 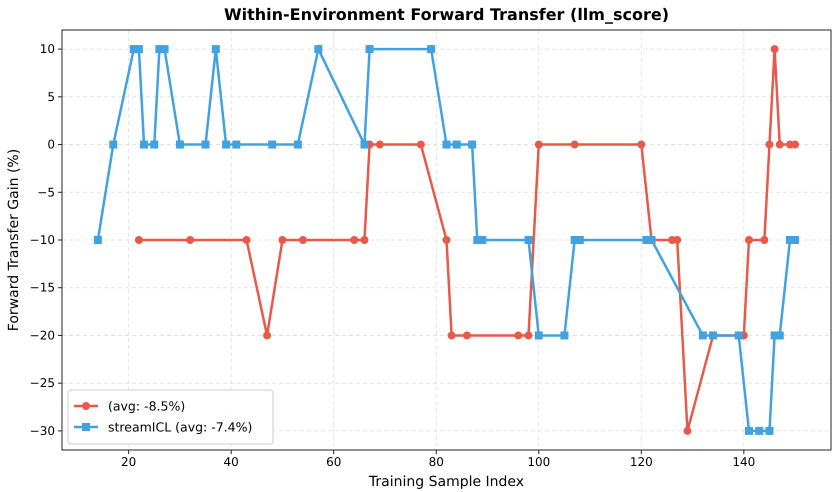 I want to click on y-tick-label: −25, so click(x=42, y=383).